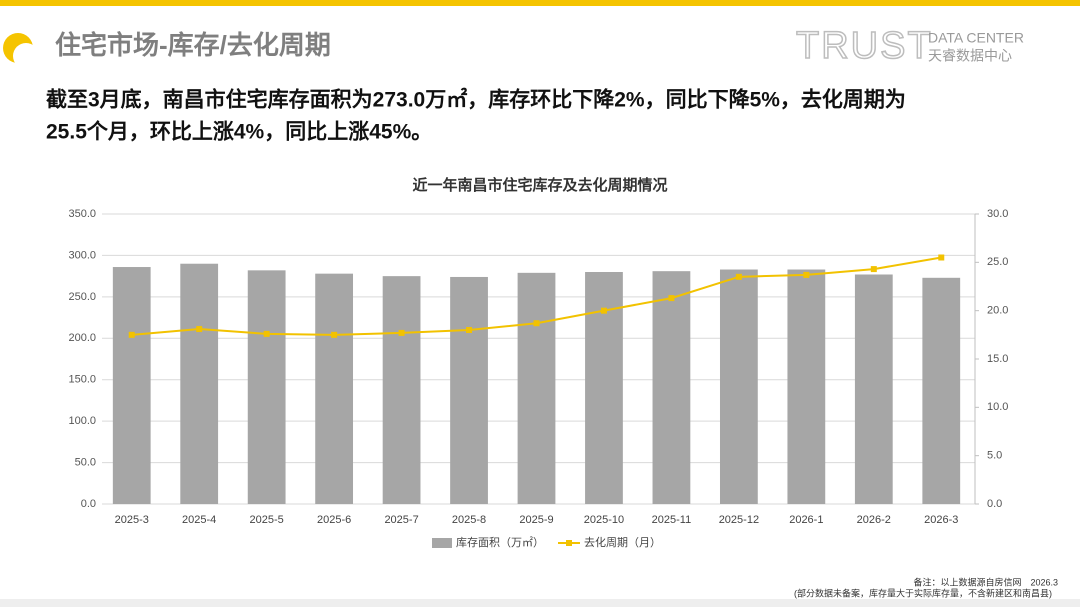  Describe the element at coordinates (976, 38) in the screenshot. I see `brand-en: DATA CENTER` at that location.